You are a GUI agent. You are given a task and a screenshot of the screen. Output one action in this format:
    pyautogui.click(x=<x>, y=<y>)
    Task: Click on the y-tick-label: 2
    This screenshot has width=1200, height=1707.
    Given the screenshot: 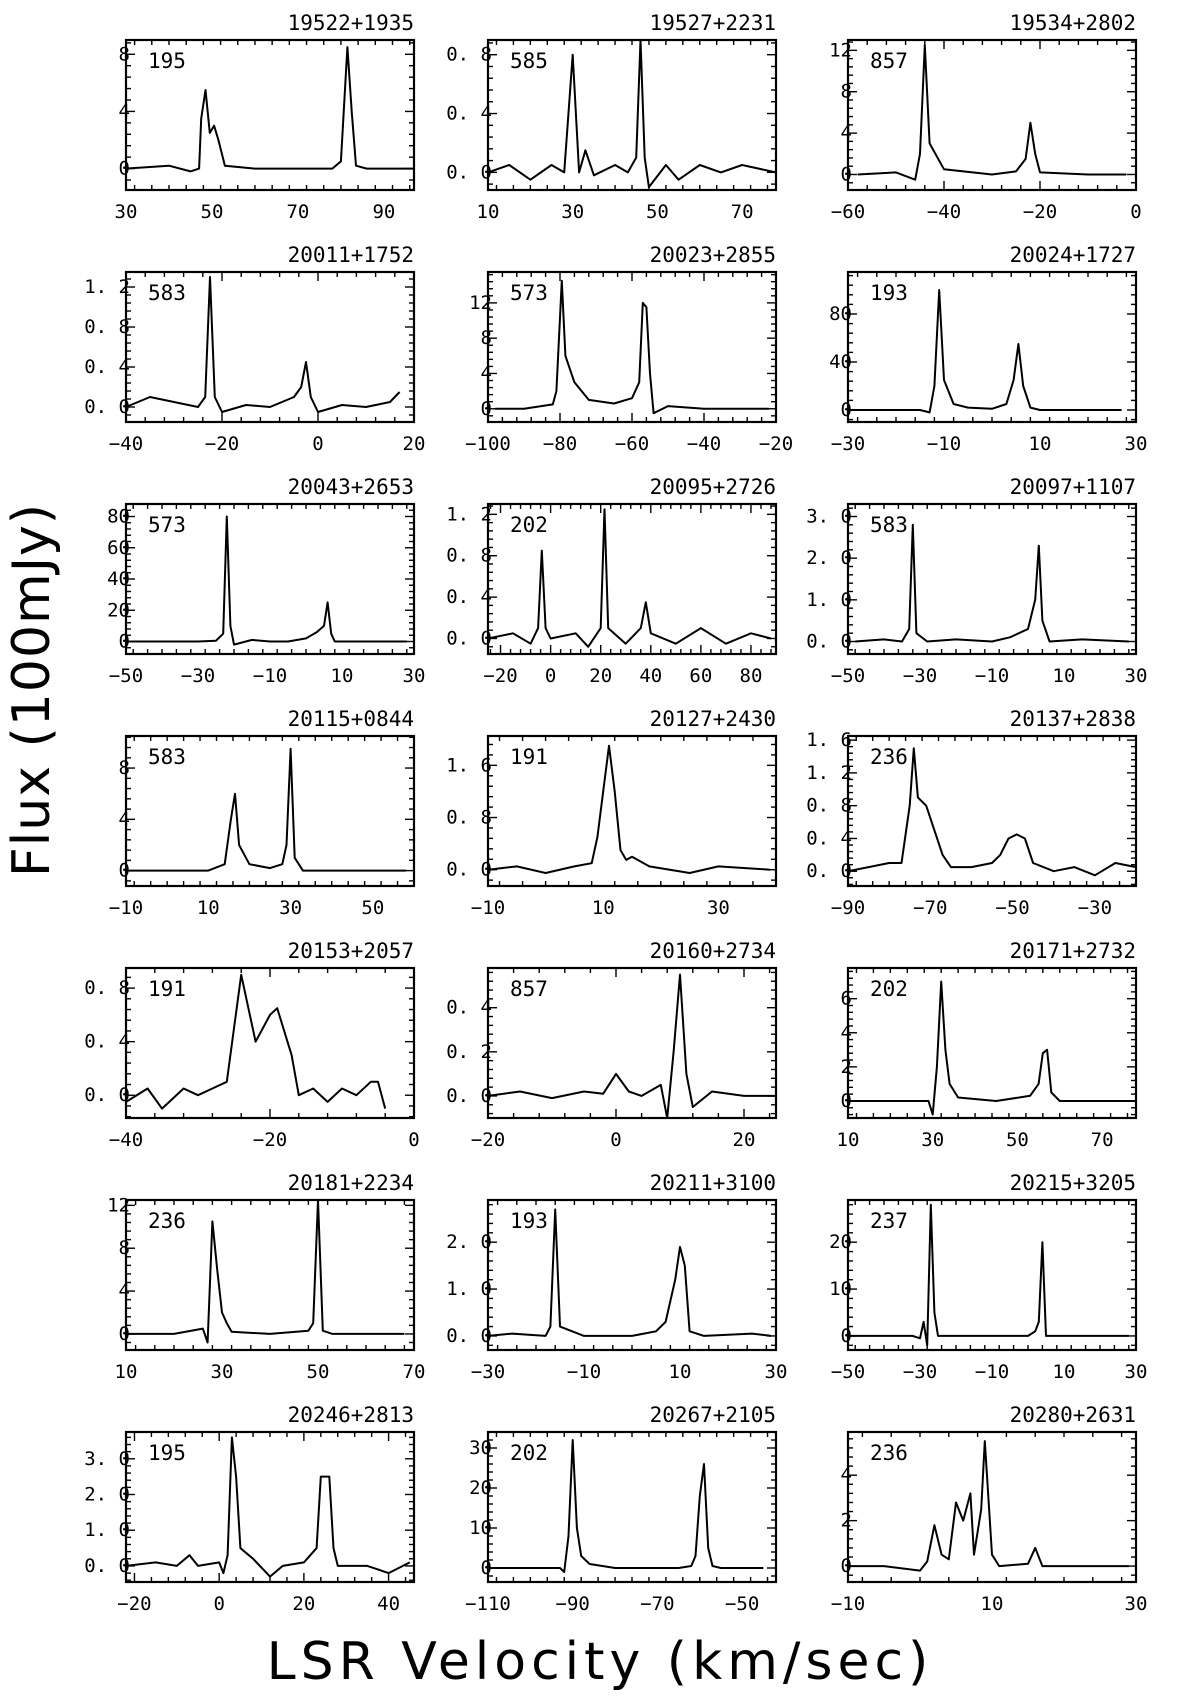 What is the action you would take?
    pyautogui.click(x=846, y=1521)
    